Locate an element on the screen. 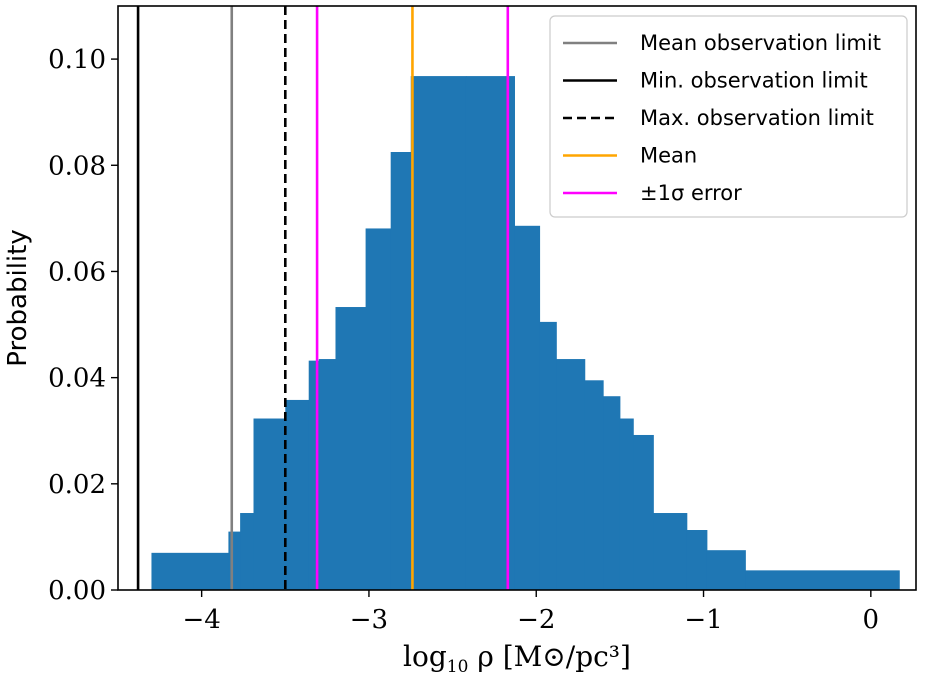 The height and width of the screenshot is (678, 926). x-tick-label: −4 is located at coordinates (201, 620).